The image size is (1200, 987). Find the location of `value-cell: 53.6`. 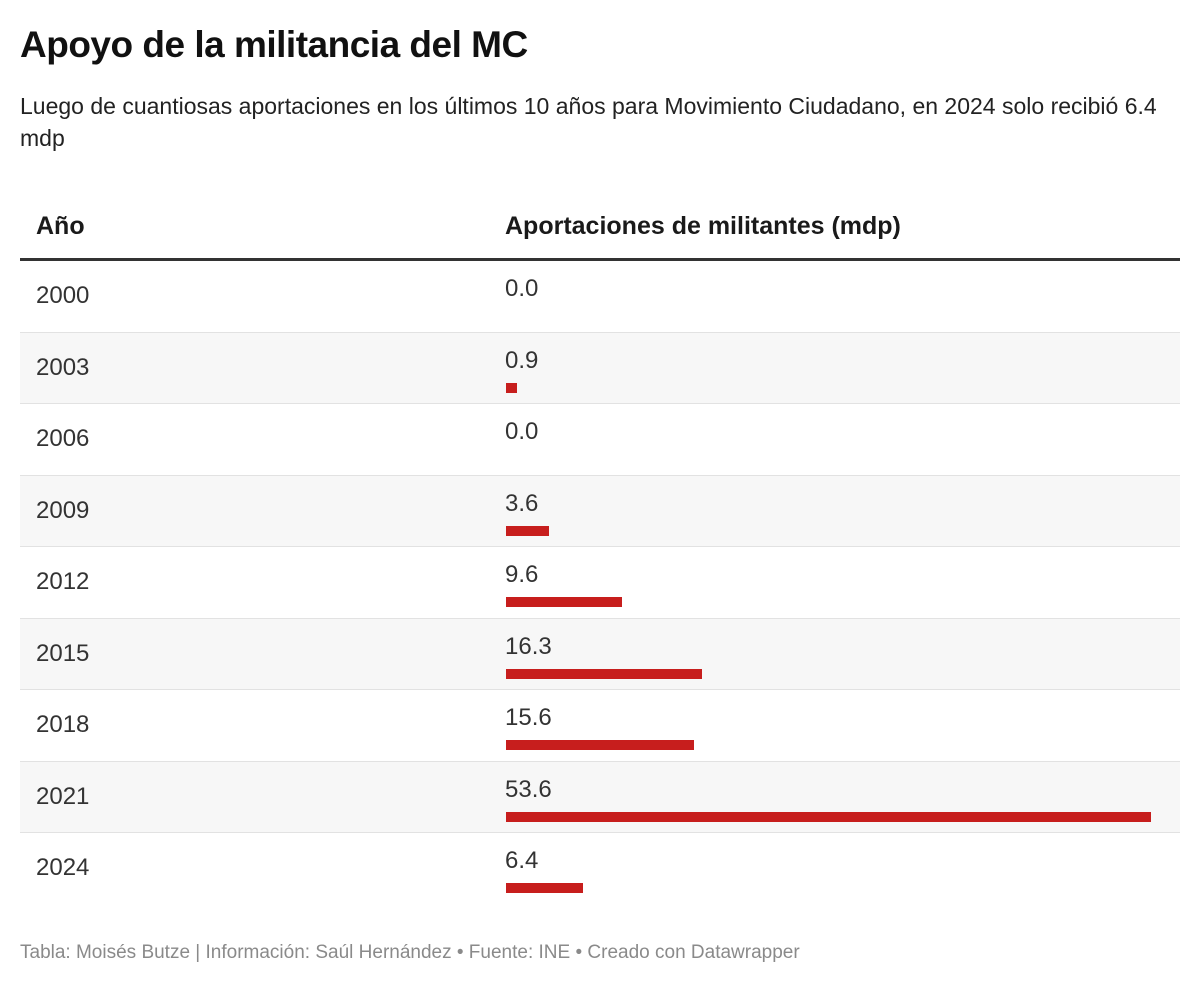

value-cell: 53.6 is located at coordinates (840, 797).